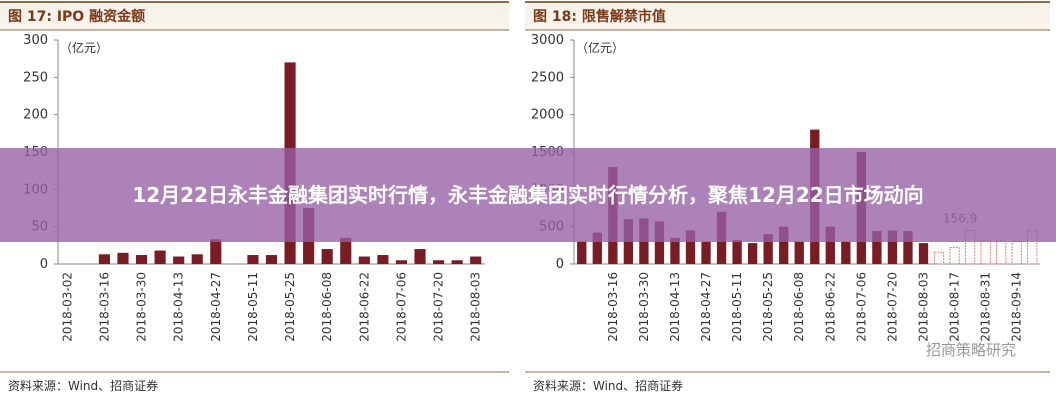 The width and height of the screenshot is (1056, 400). What do you see at coordinates (599, 16) in the screenshot?
I see `chart-title: 图 18: 限售解禁市值` at bounding box center [599, 16].